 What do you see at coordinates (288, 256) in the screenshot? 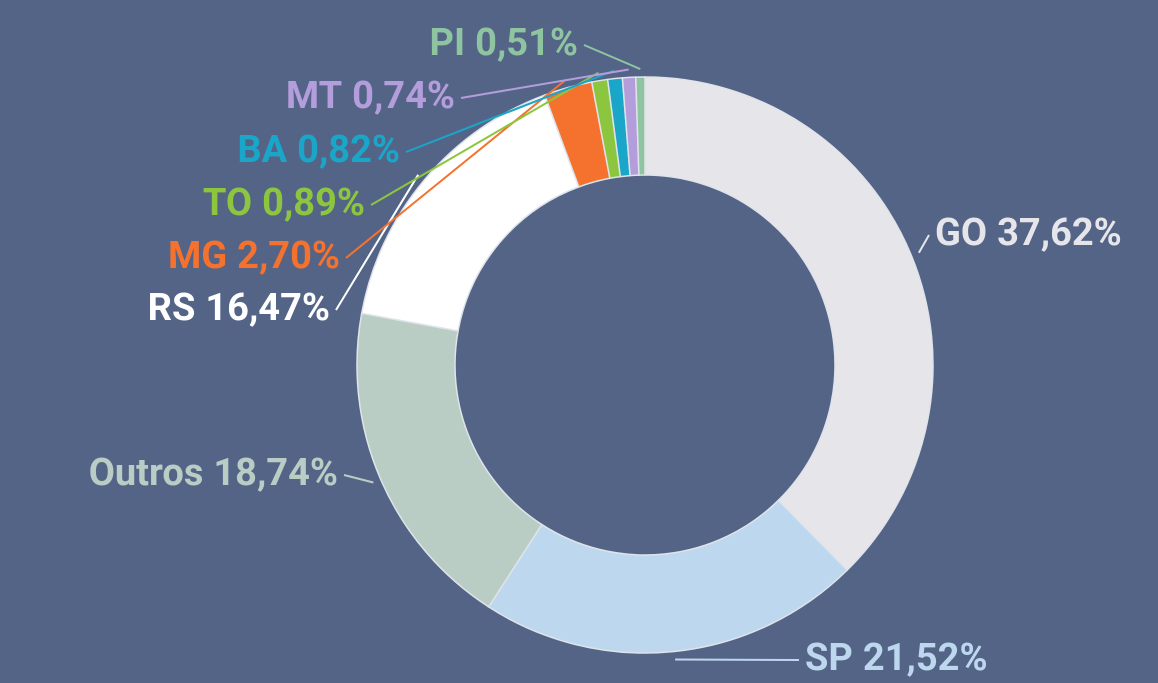
I see `value-label: 2,70%` at bounding box center [288, 256].